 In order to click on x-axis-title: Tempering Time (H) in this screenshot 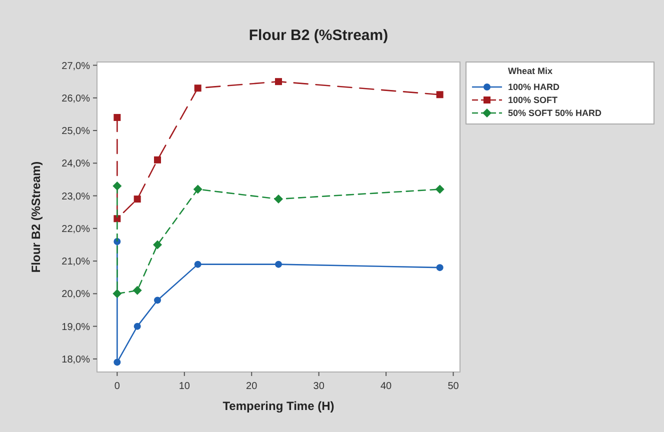, I will do `click(278, 406)`.